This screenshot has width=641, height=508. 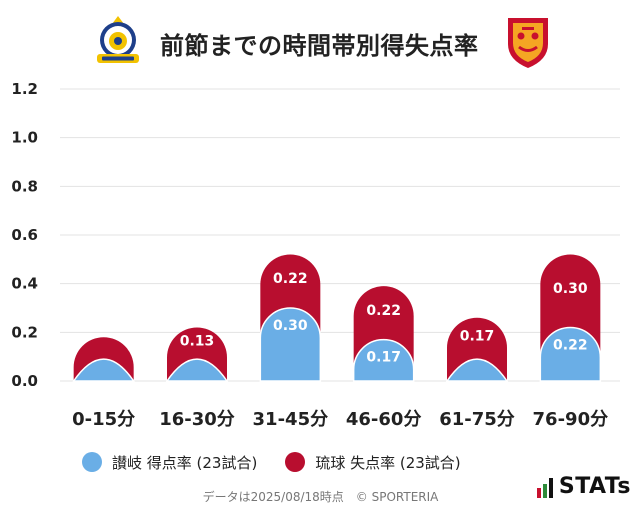 What do you see at coordinates (291, 419) in the screenshot?
I see `x-tick-label: 31-45分` at bounding box center [291, 419].